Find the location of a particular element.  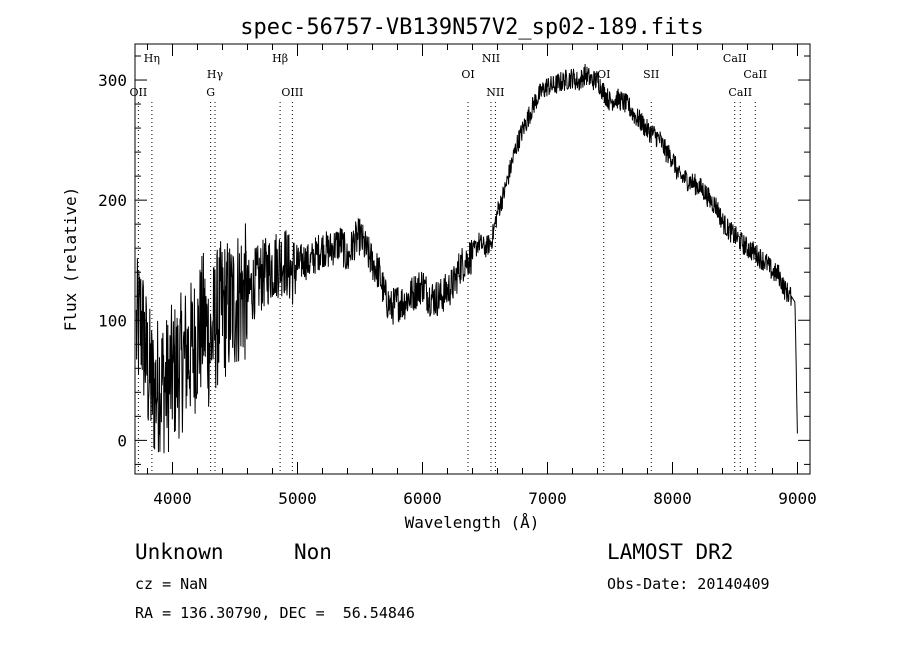

x-axis-title: Wavelength (Å) is located at coordinates (472, 522).